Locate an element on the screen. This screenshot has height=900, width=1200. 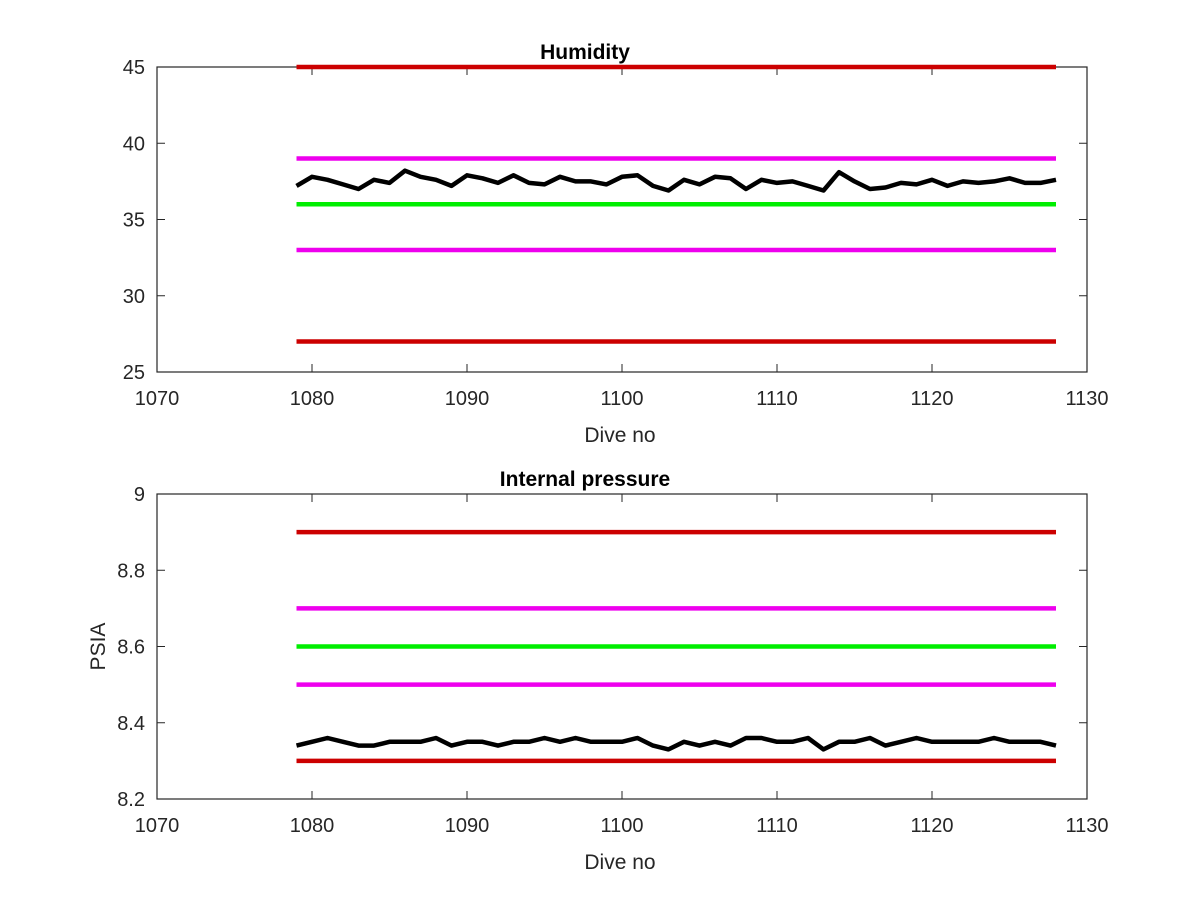
y-axis-label: PSIA is located at coordinates (98, 647).